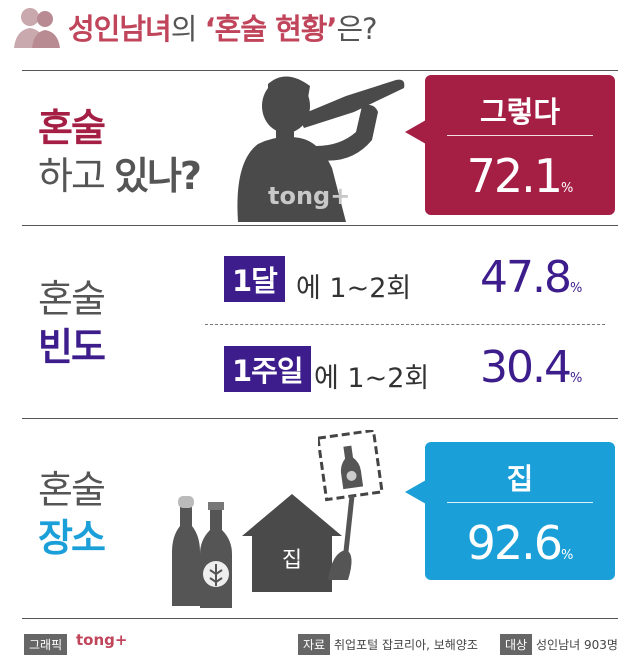 Image resolution: width=640 pixels, height=660 pixels. I want to click on home-callout-divider, so click(520, 502).